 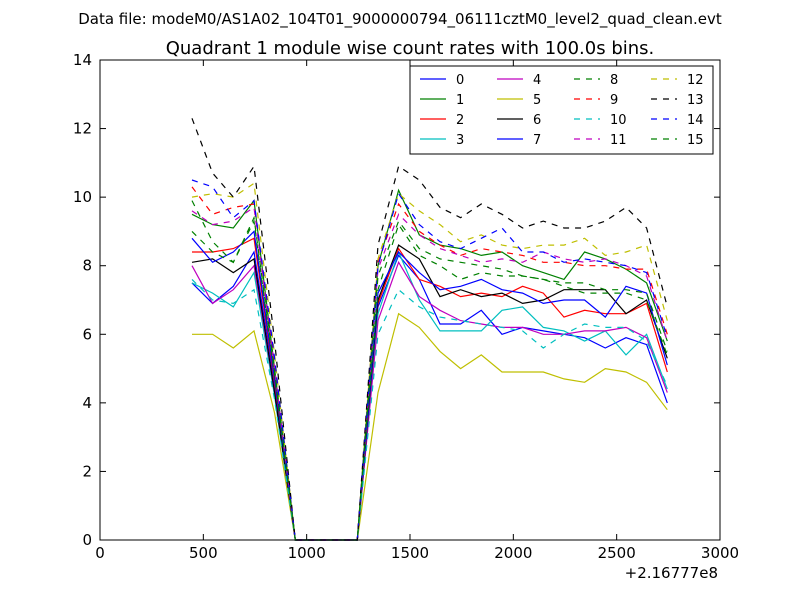 I want to click on x-tick-label: 1500, so click(x=410, y=553).